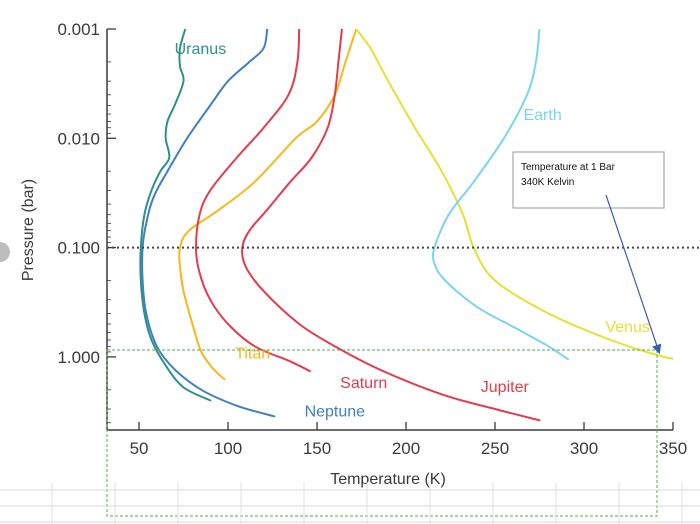 This screenshot has width=700, height=524. Describe the element at coordinates (388, 479) in the screenshot. I see `x-axis-title: Temperature (K)` at that location.